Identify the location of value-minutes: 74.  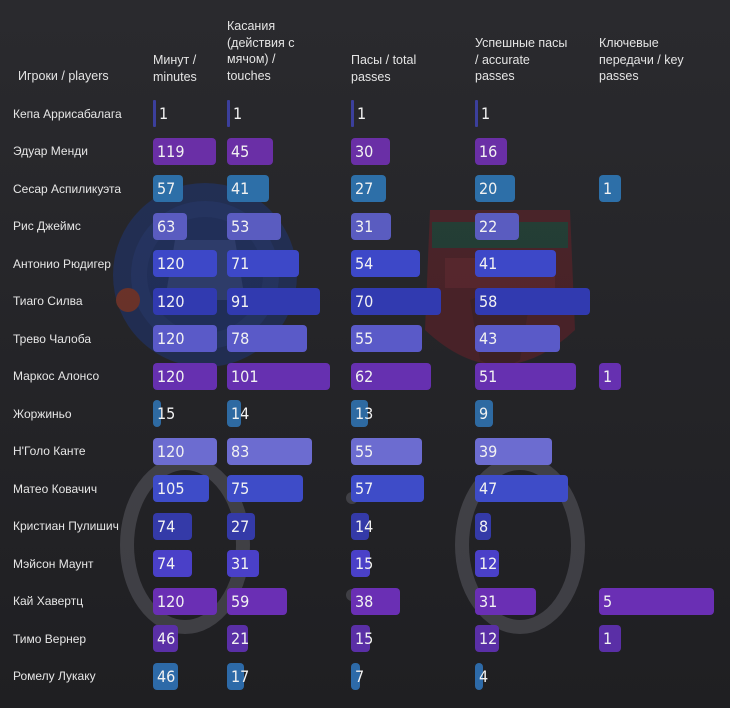
(166, 563).